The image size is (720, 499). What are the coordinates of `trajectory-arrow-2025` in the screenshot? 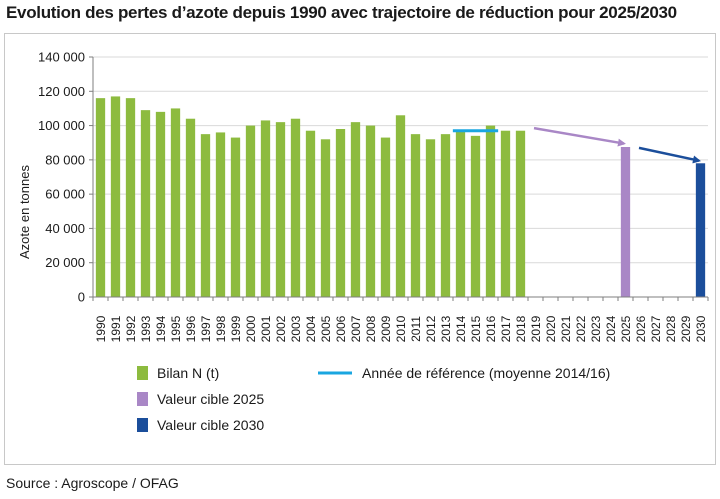 It's located at (579, 136).